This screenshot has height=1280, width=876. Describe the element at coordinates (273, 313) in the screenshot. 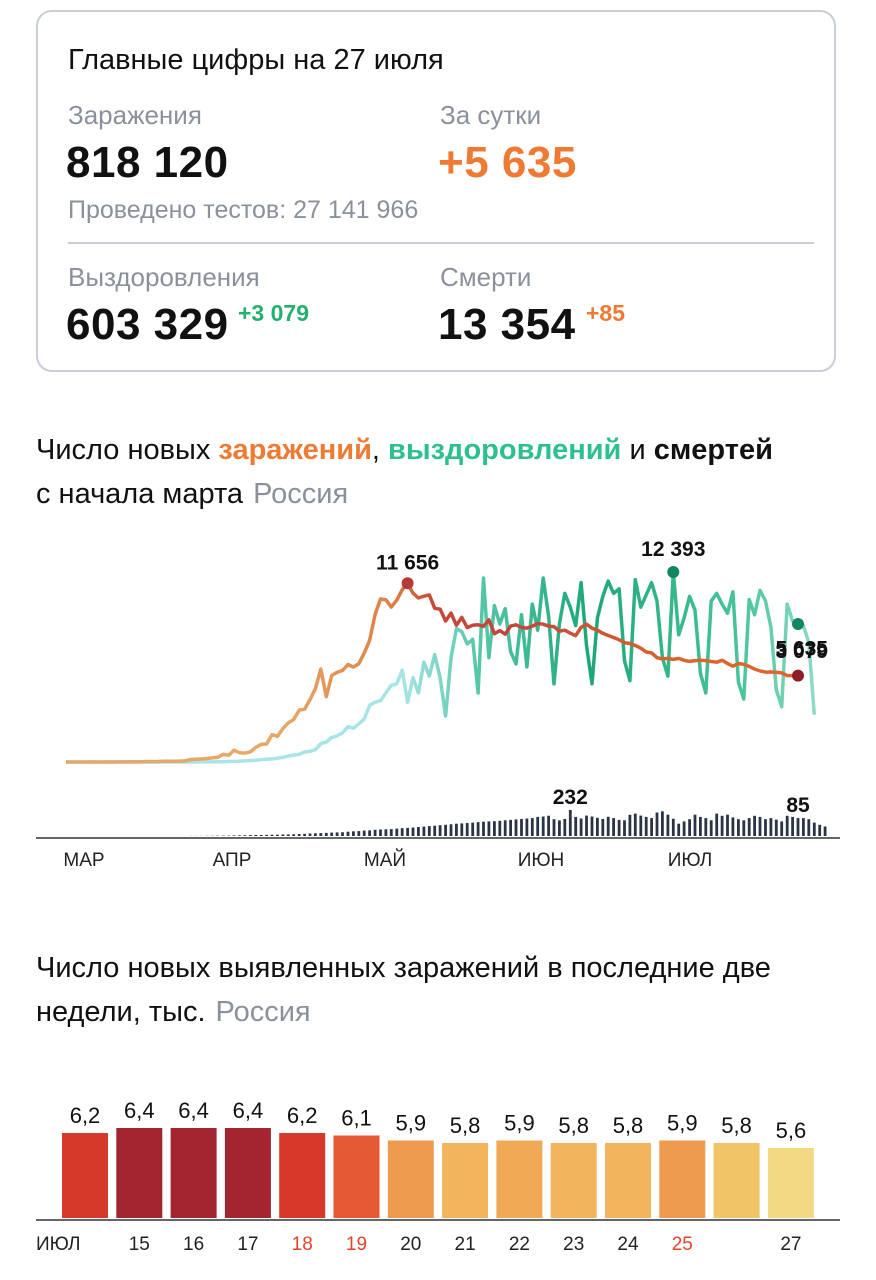

I see `recoveries-delta: +3 079` at that location.